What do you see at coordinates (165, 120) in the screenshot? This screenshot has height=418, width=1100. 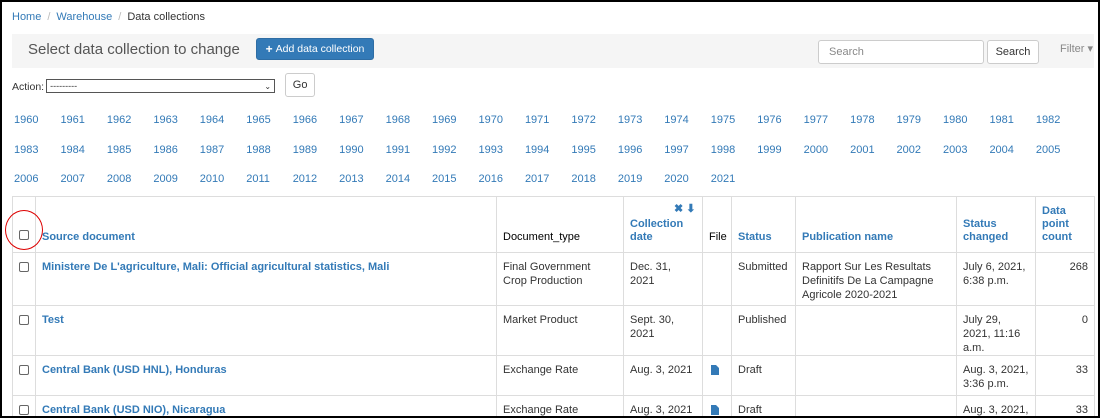 I see `year-link: 1963` at bounding box center [165, 120].